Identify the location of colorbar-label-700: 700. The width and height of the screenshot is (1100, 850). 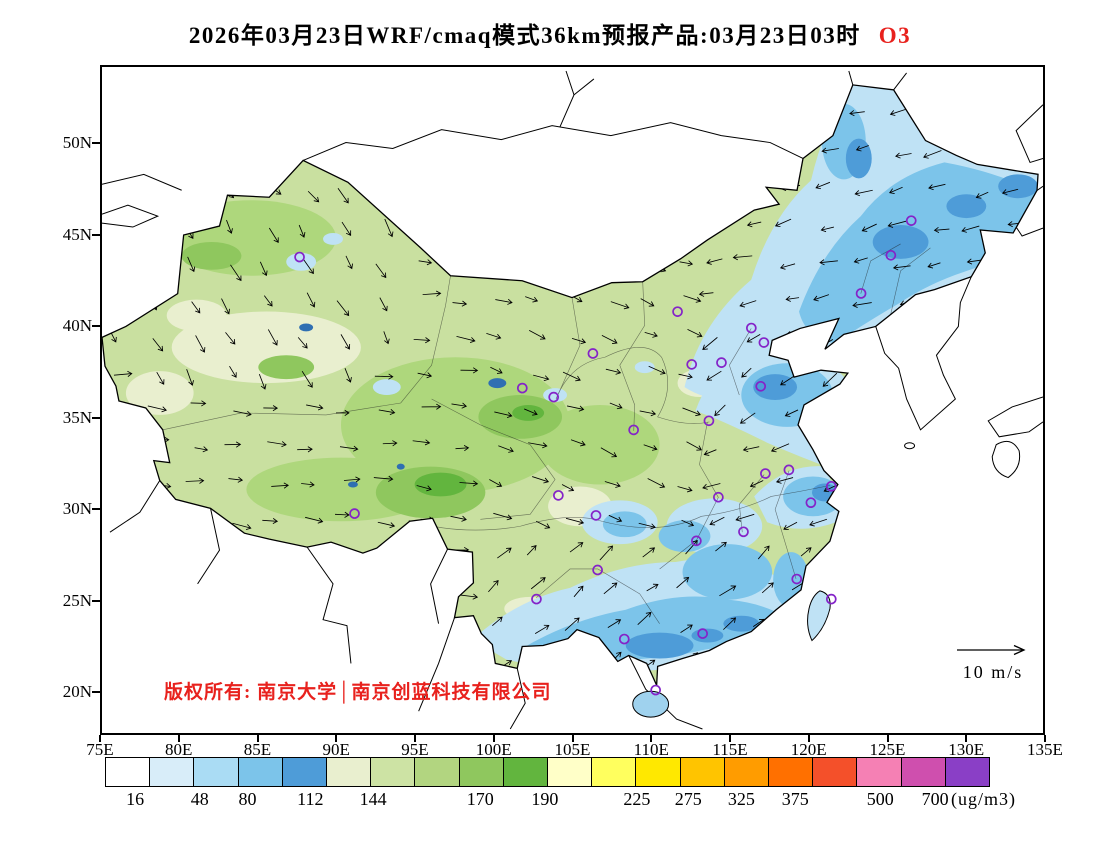
(935, 799).